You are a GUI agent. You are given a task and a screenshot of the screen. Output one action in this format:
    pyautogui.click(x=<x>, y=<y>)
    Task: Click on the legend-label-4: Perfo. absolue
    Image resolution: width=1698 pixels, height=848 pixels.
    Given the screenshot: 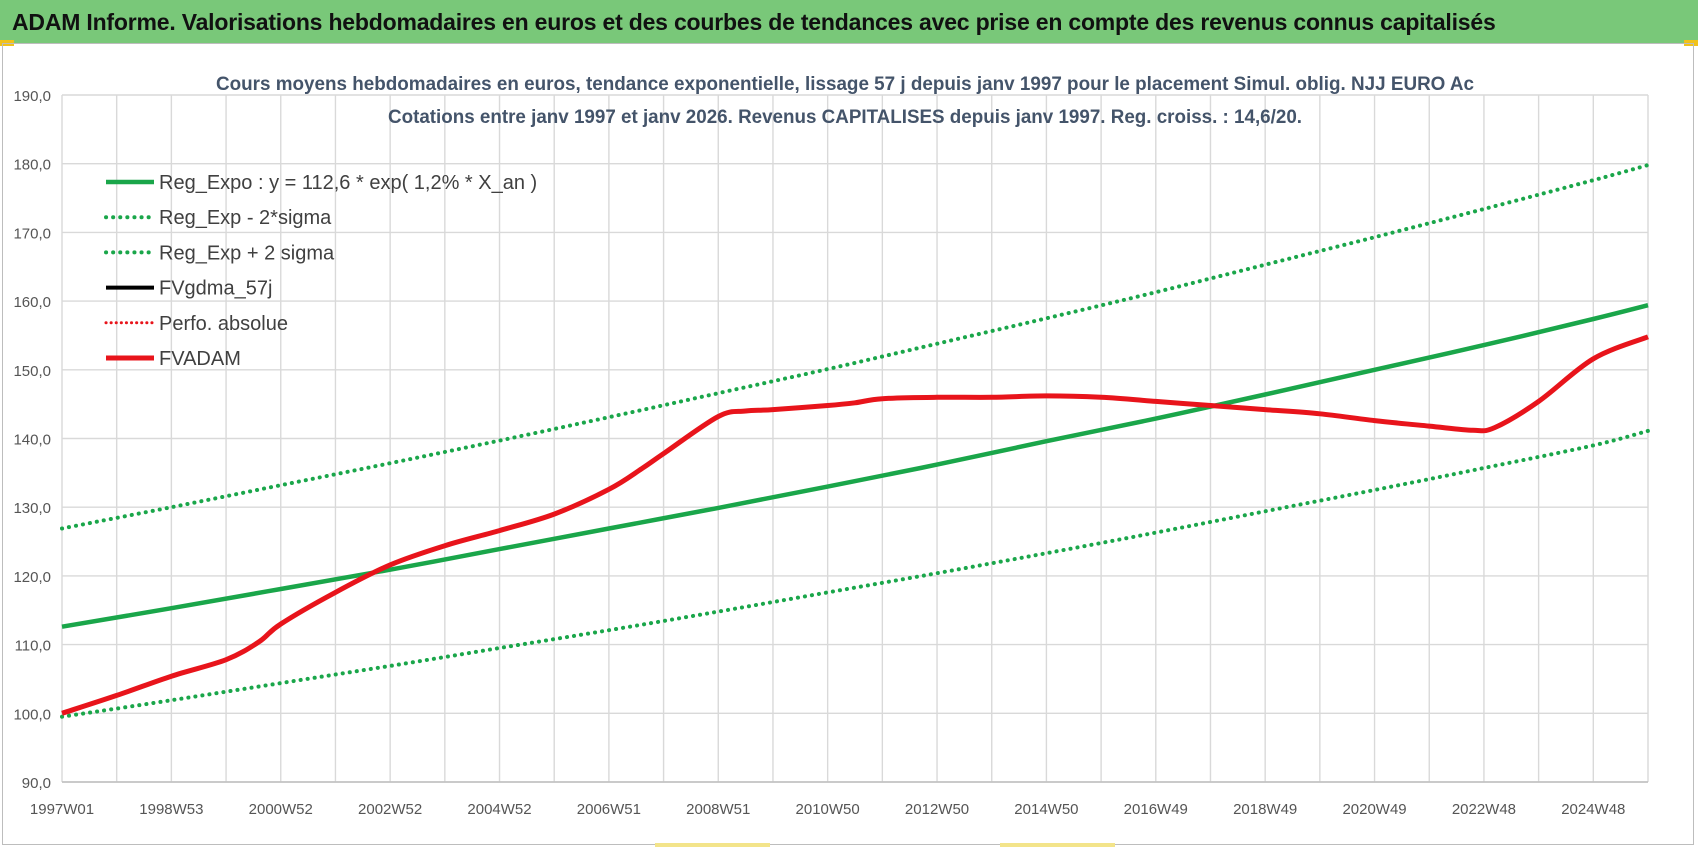 What is the action you would take?
    pyautogui.click(x=223, y=324)
    